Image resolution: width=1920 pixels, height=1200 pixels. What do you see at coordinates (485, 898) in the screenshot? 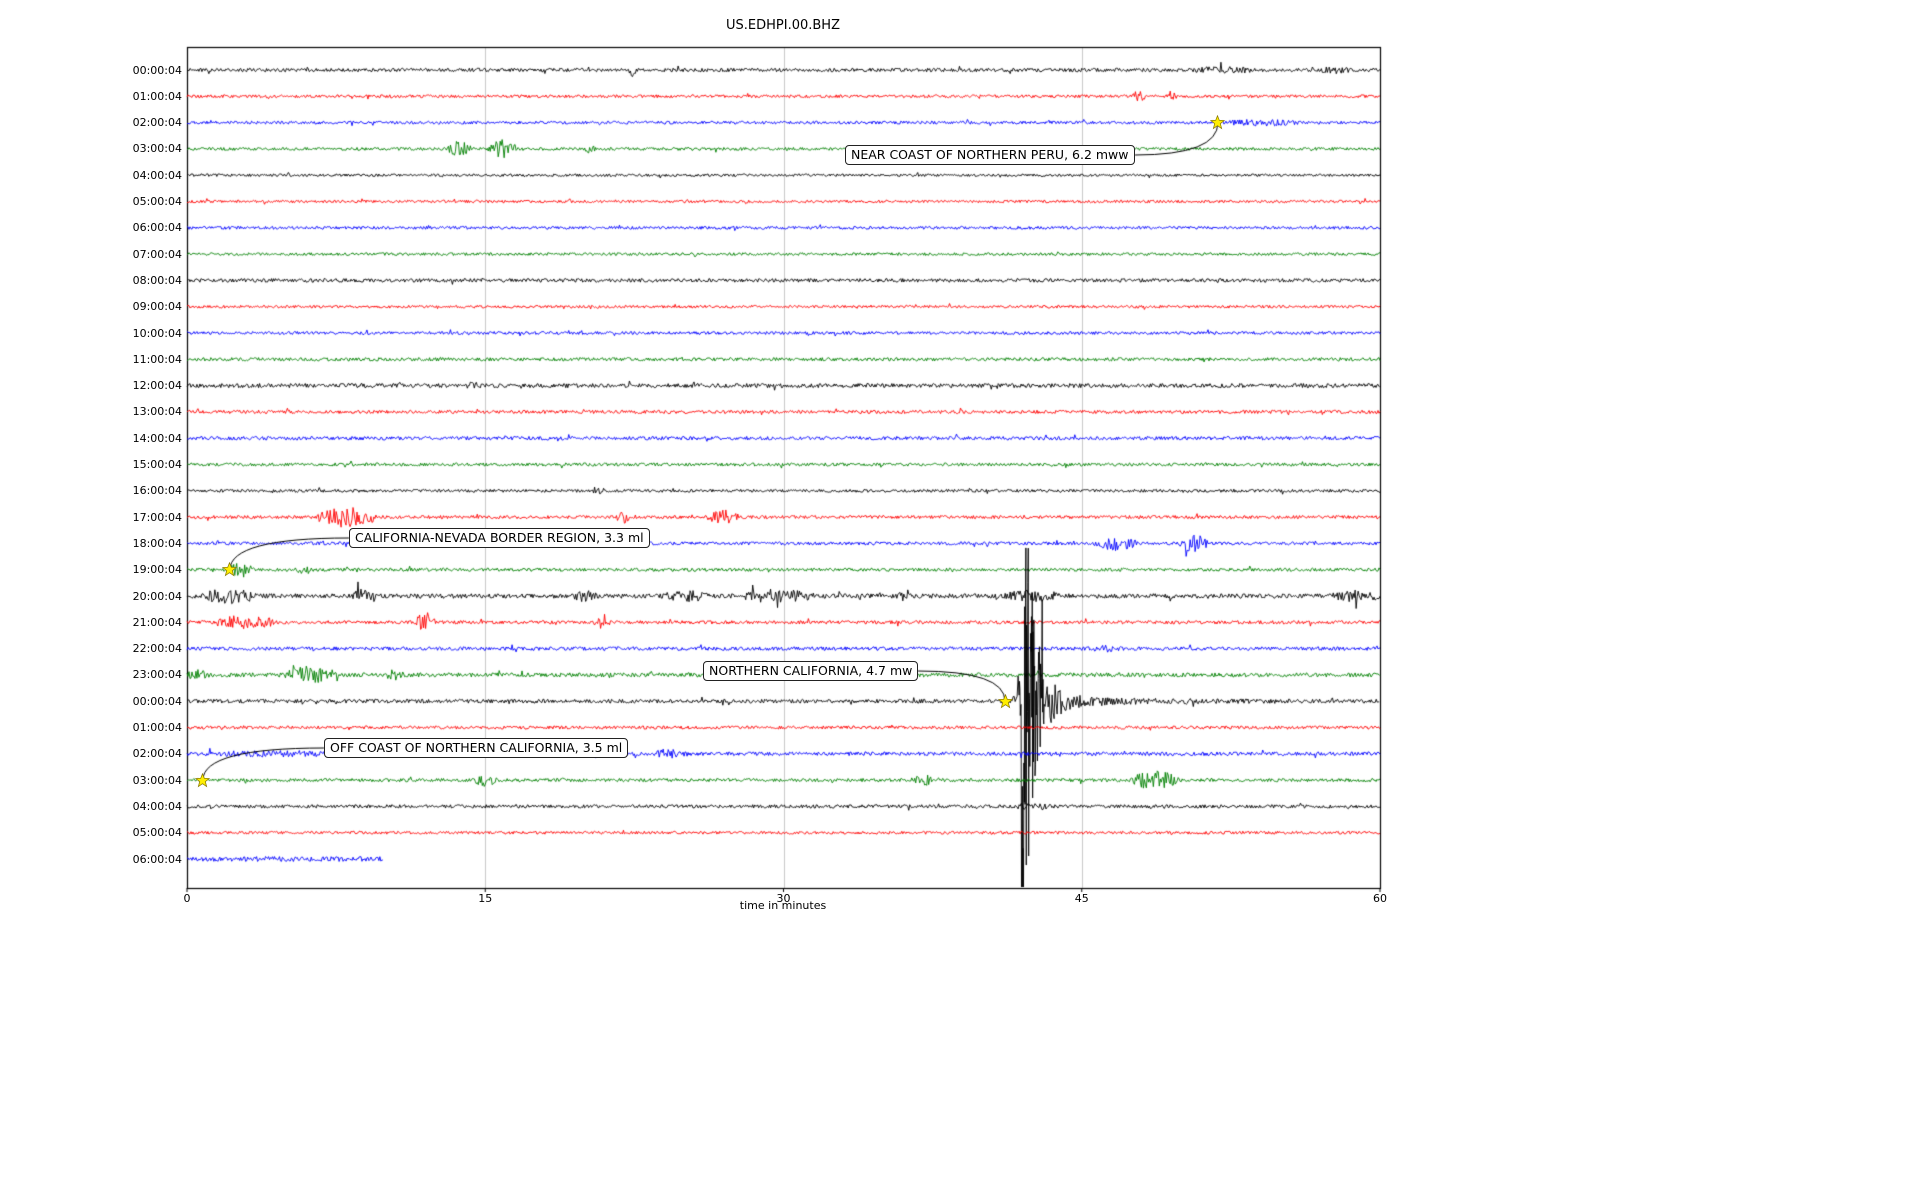
I see `x-tick-label: 15` at bounding box center [485, 898].